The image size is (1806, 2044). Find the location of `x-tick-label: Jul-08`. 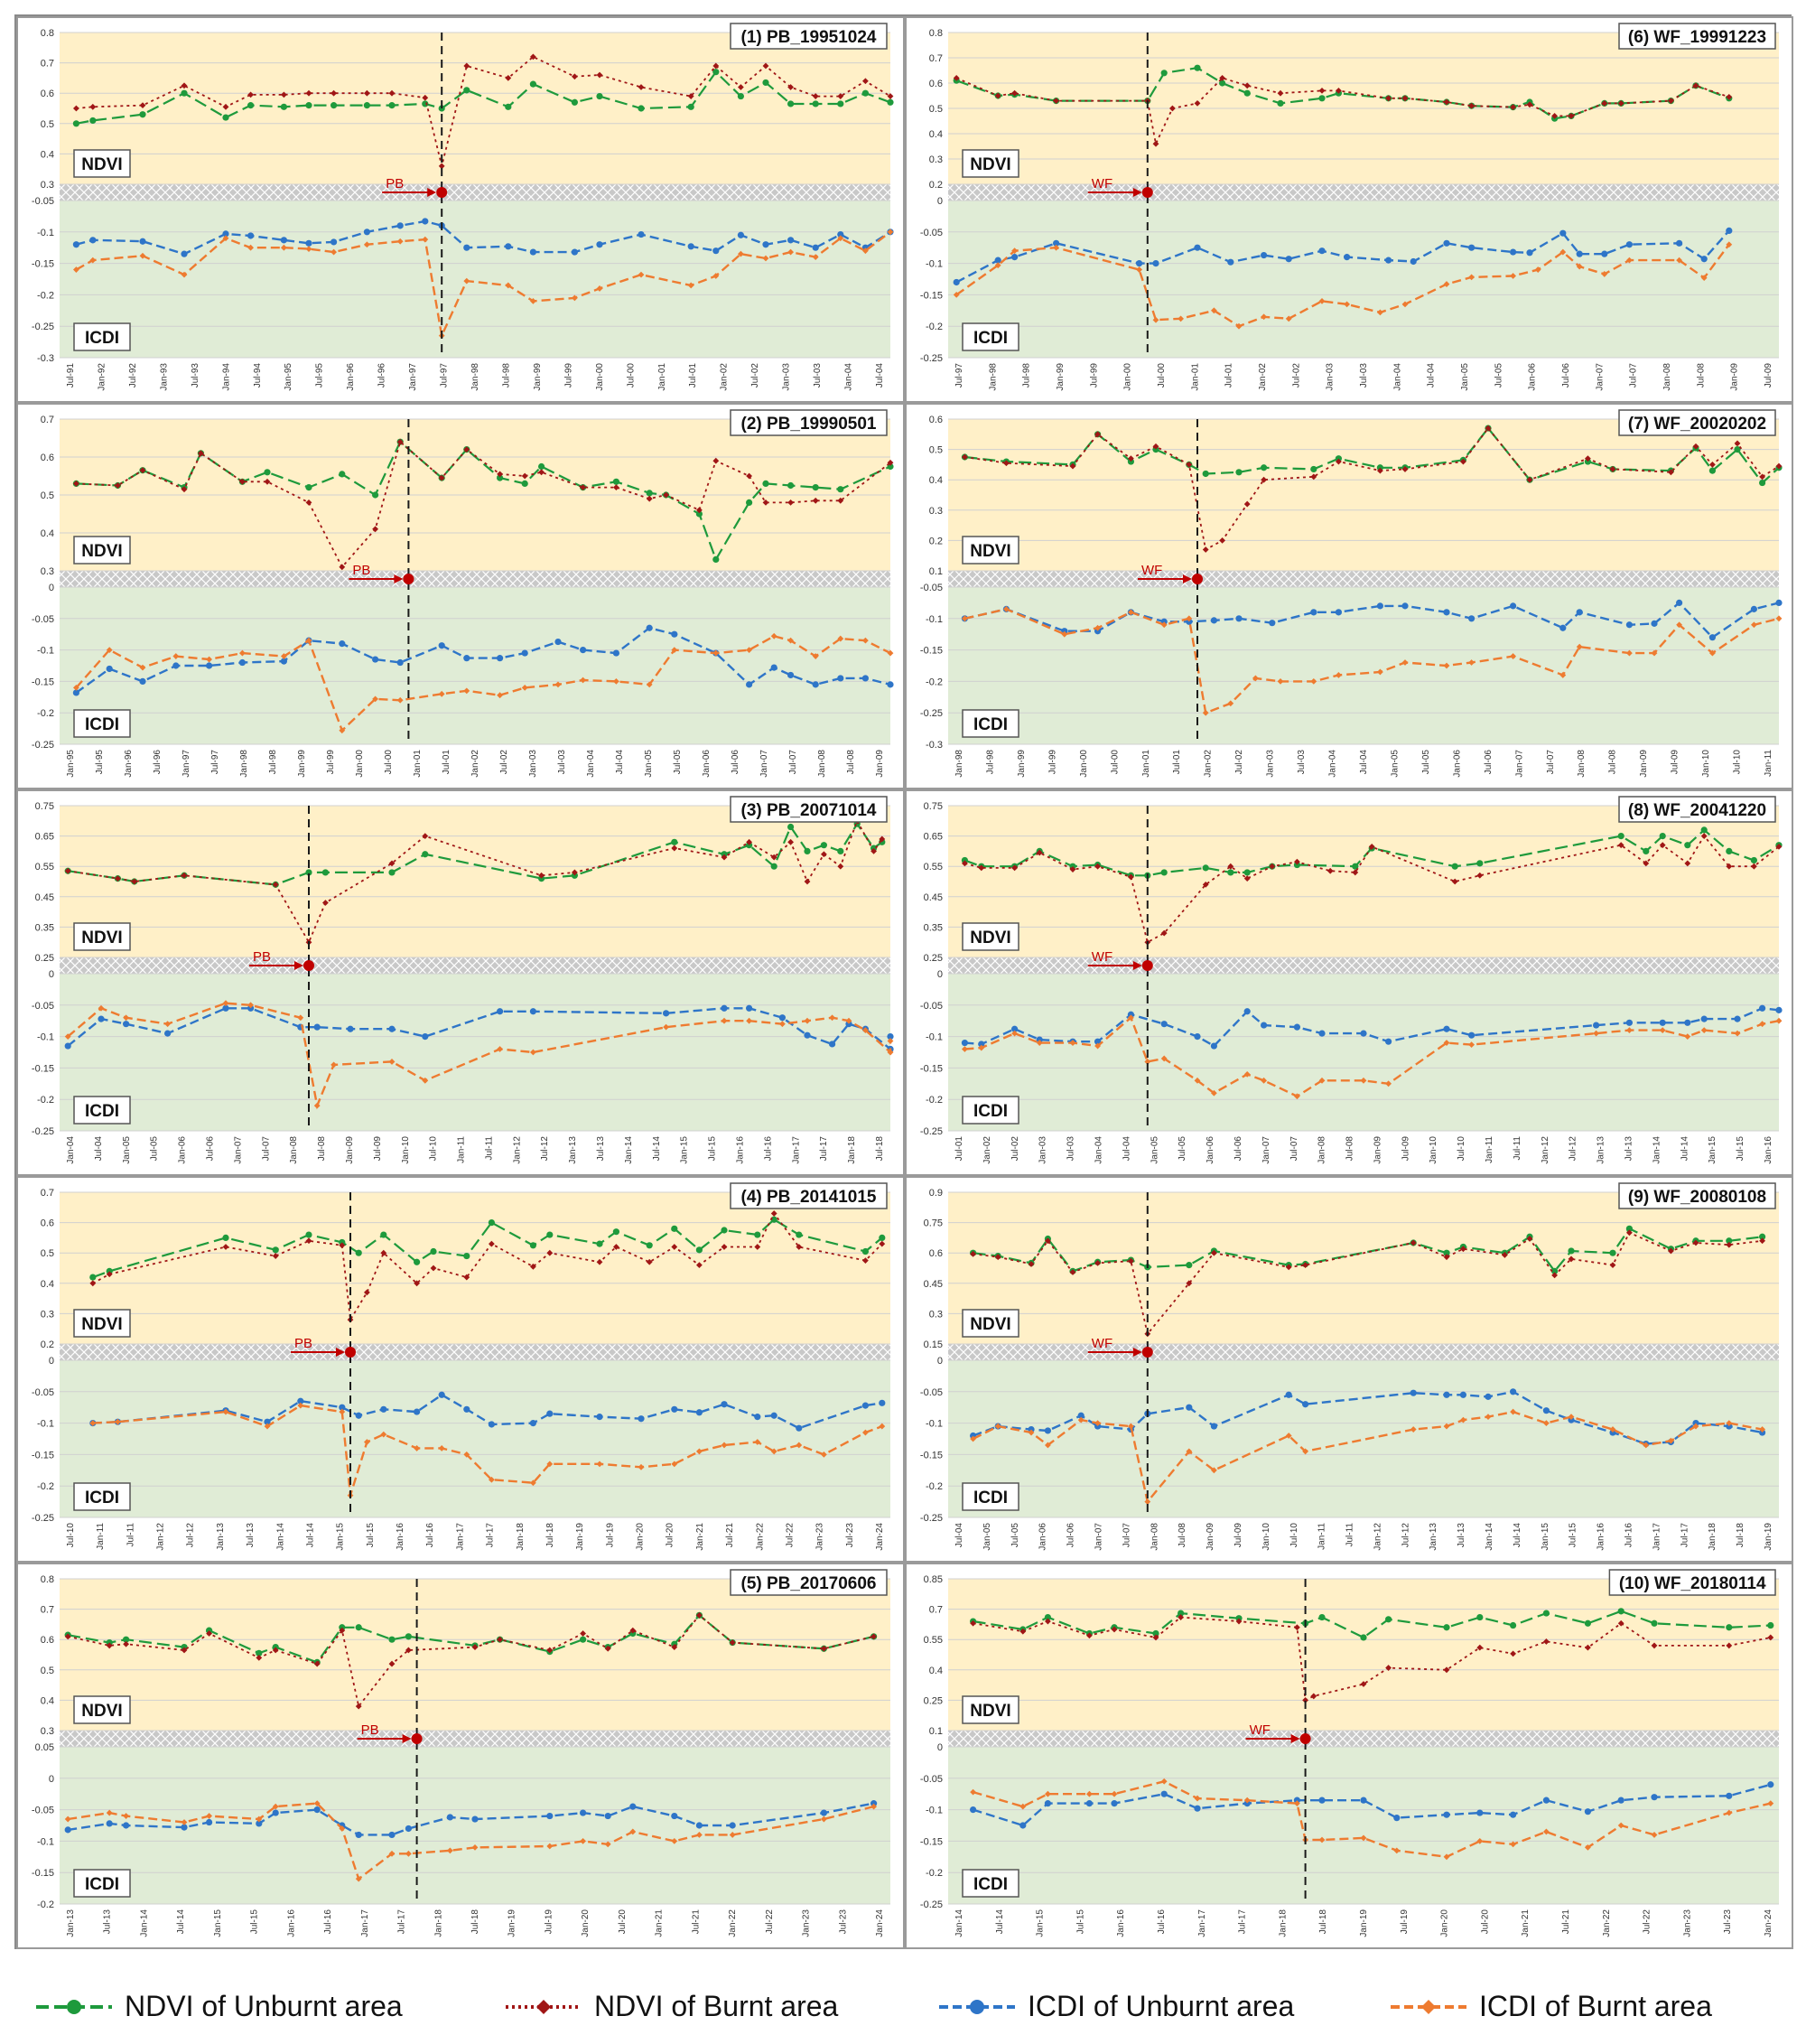

x-tick-label: Jul-08 is located at coordinates (1701, 375).